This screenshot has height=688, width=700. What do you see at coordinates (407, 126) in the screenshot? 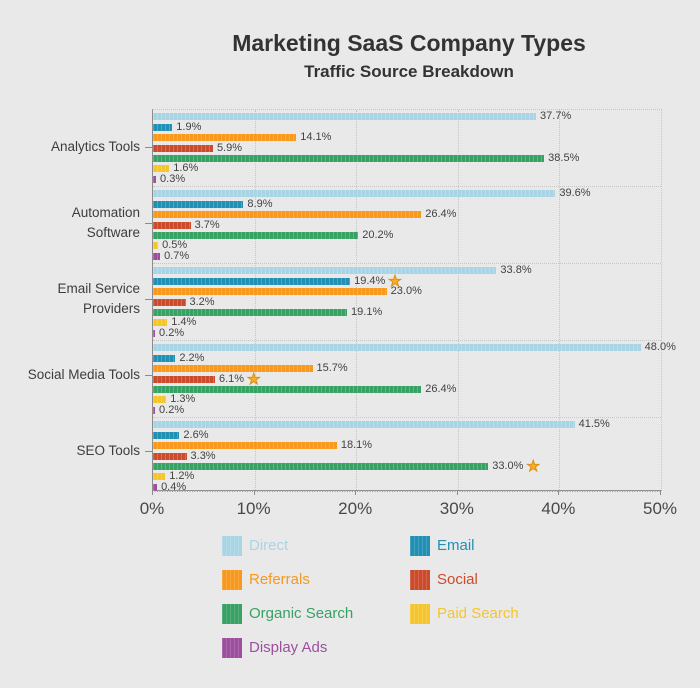
I see `bar-row: 1.9%` at bounding box center [407, 126].